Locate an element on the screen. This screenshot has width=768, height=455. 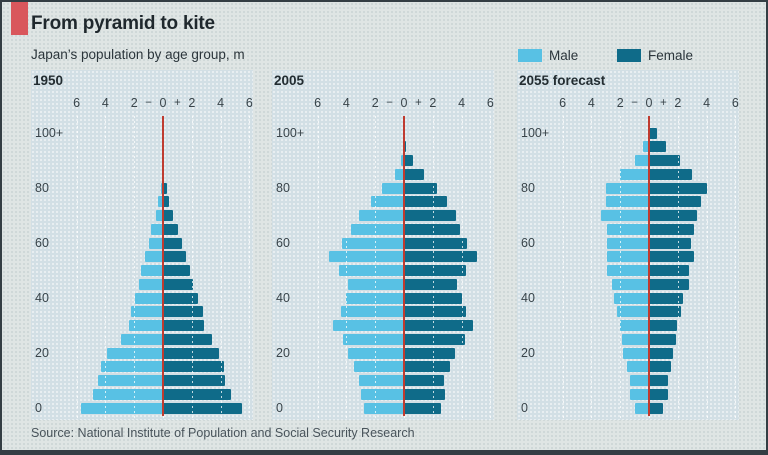
chart-title: From pyramid to kite is located at coordinates (123, 23).